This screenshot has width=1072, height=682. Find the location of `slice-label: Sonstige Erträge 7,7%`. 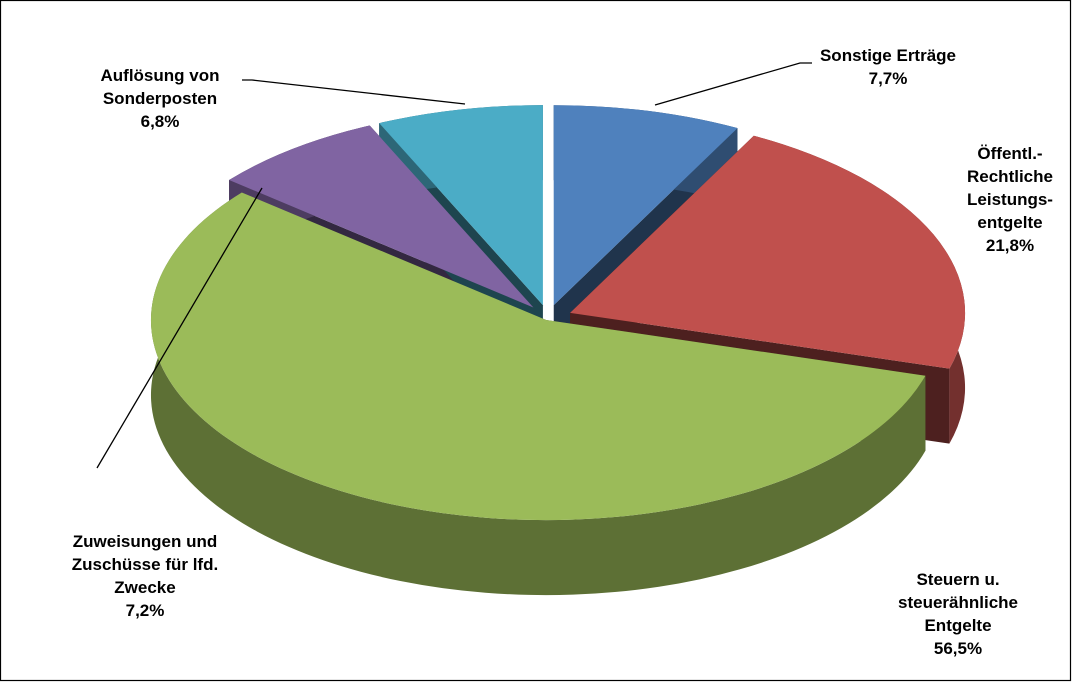

slice-label: Sonstige Erträge 7,7% is located at coordinates (888, 67).